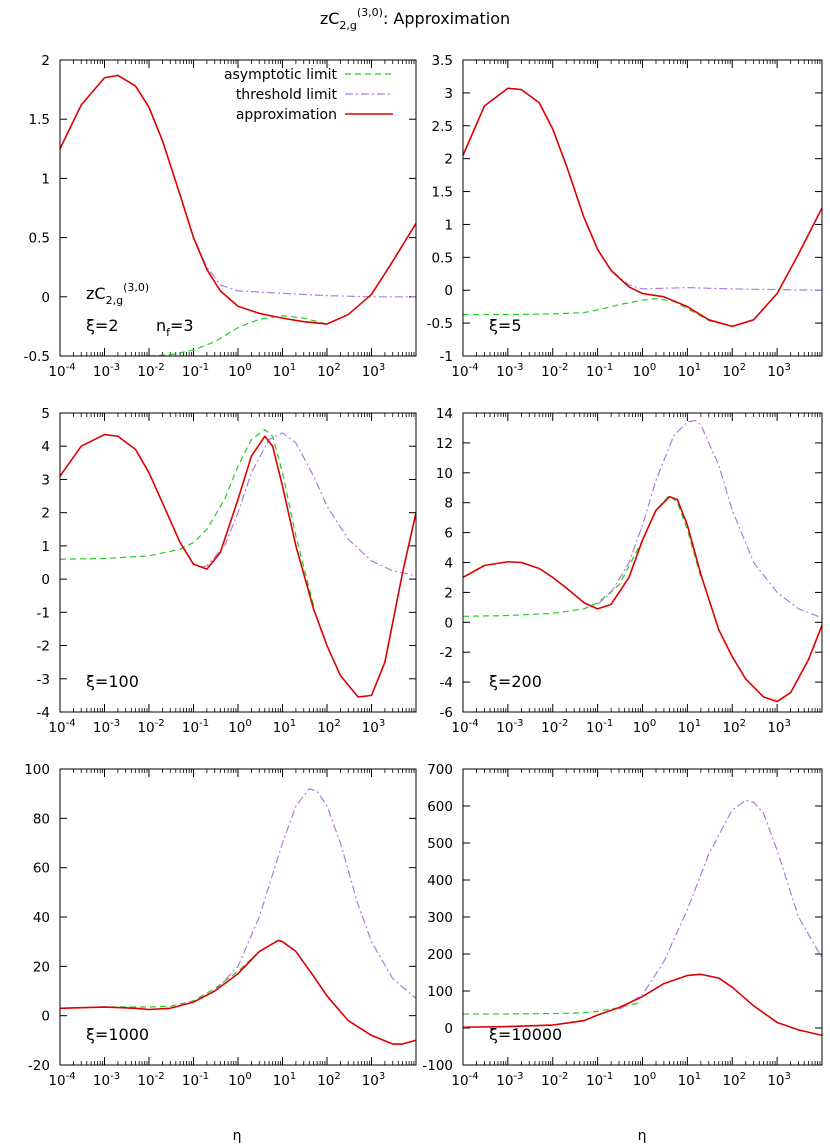  What do you see at coordinates (37, 357) in the screenshot?
I see `y-tick-label: -0.5` at bounding box center [37, 357].